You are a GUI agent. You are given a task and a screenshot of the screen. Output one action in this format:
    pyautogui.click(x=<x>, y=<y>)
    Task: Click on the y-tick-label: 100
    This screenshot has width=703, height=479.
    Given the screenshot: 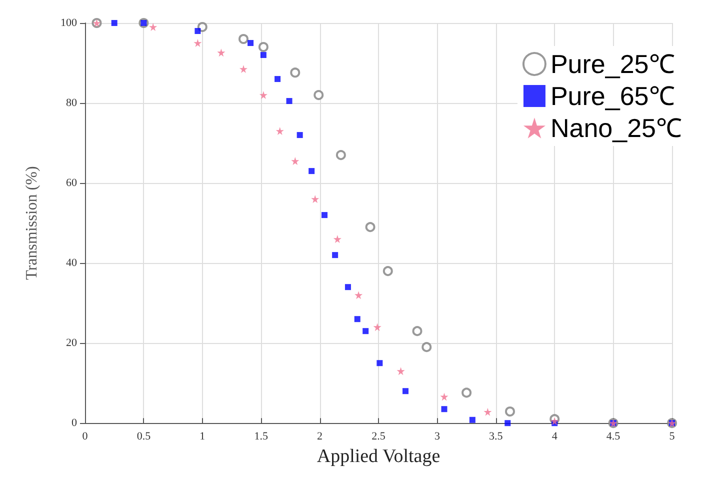 What is the action you would take?
    pyautogui.click(x=69, y=23)
    